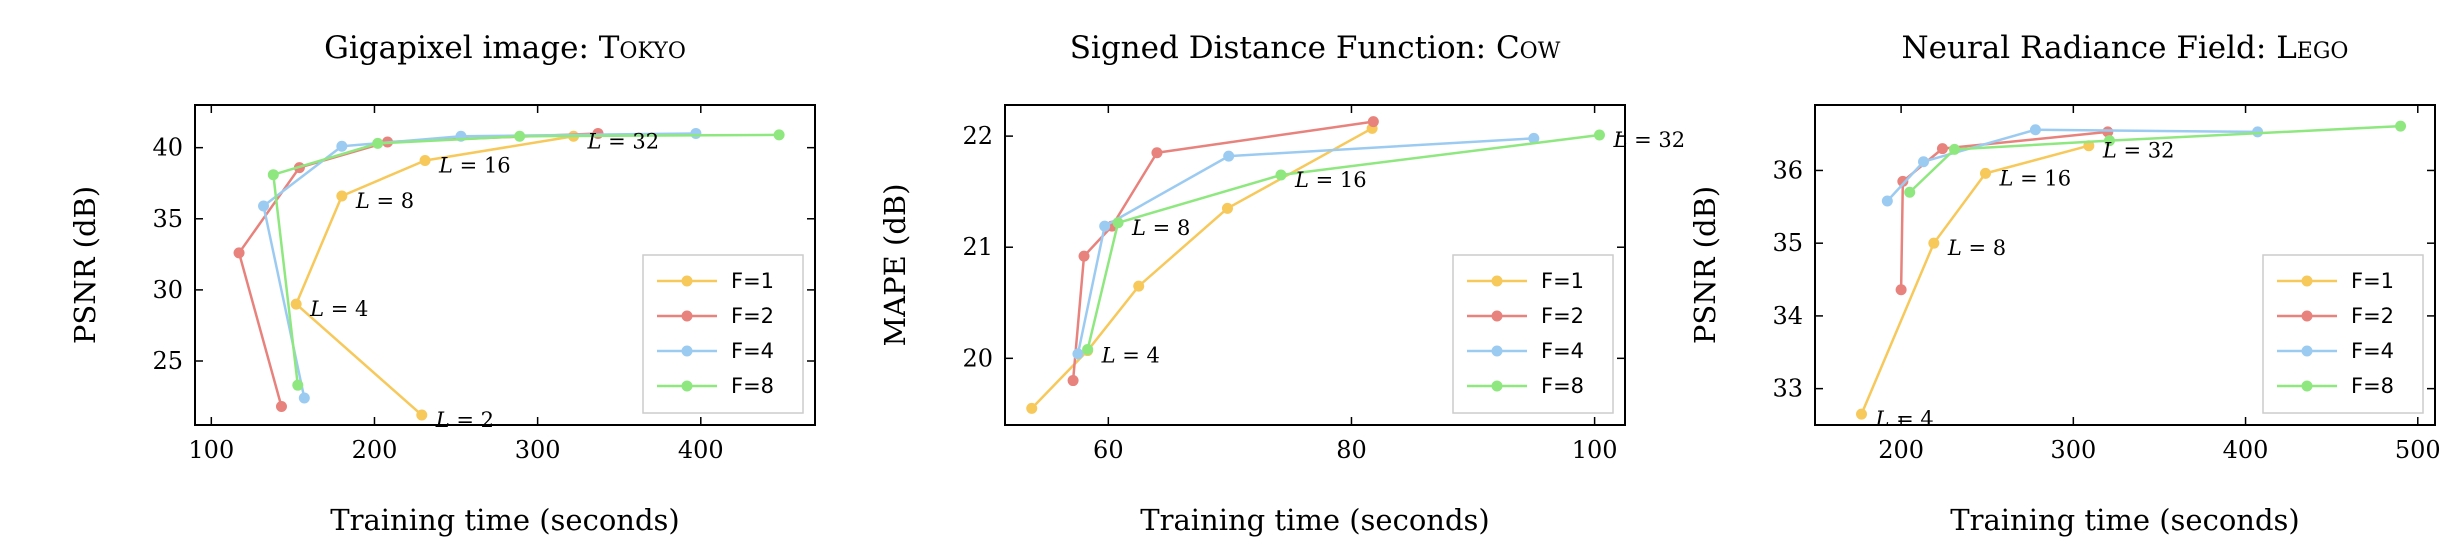  I want to click on y-axis-label: PSNR (dB), so click(1705, 265).